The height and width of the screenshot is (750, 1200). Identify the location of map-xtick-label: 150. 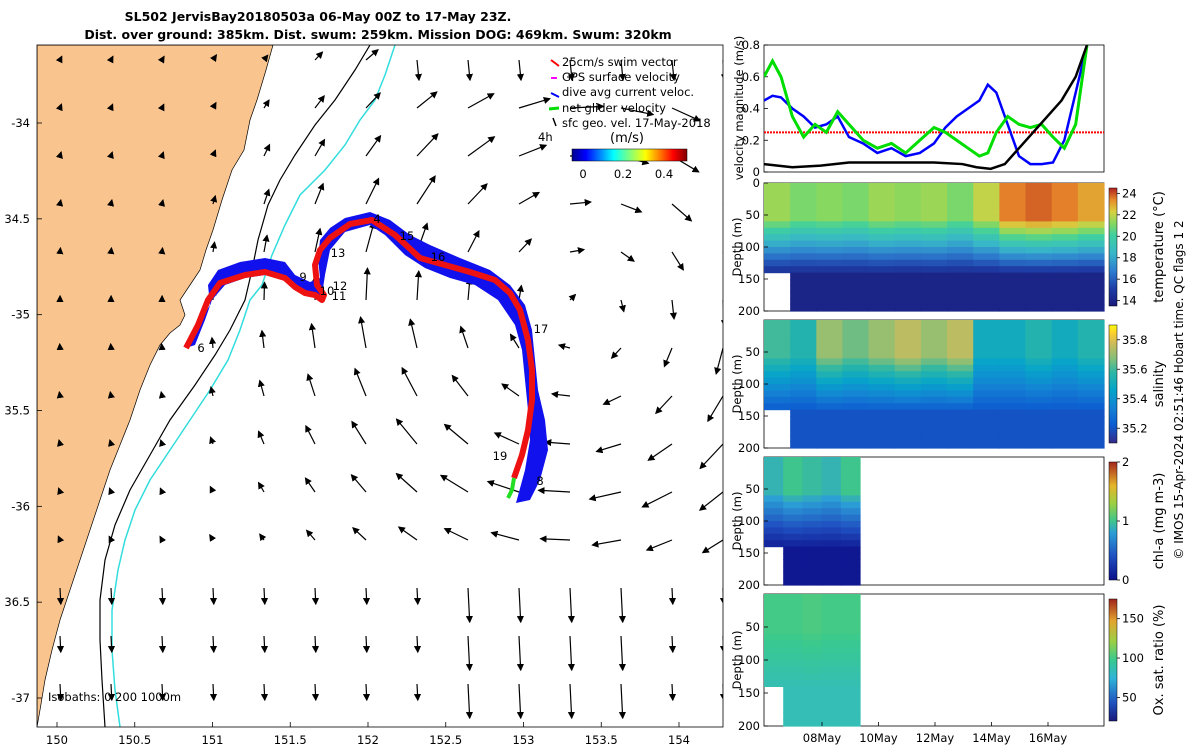
(57, 740).